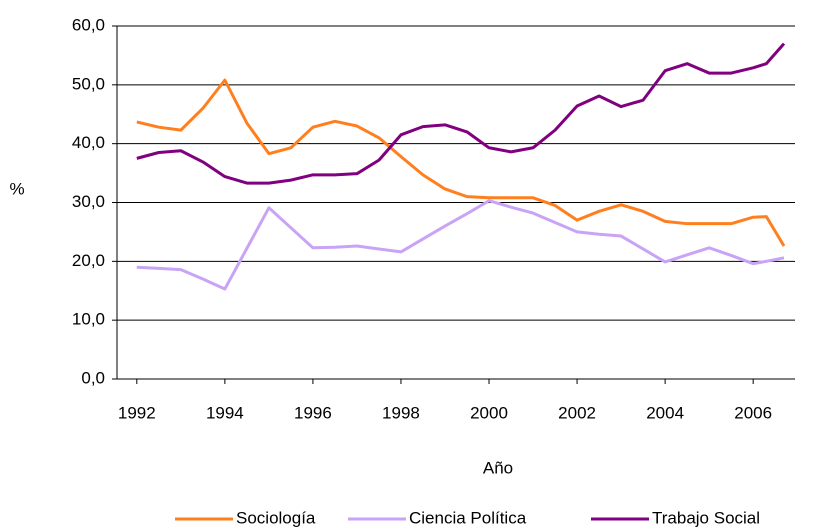  I want to click on y-tick-label: 40,0, so click(88, 142).